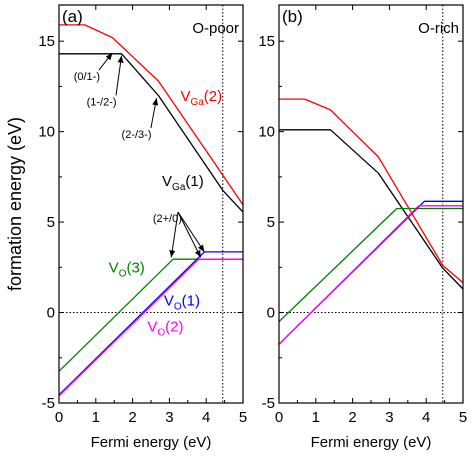  What do you see at coordinates (137, 135) in the screenshot?
I see `transition-annotation: (2-/3-)` at bounding box center [137, 135].